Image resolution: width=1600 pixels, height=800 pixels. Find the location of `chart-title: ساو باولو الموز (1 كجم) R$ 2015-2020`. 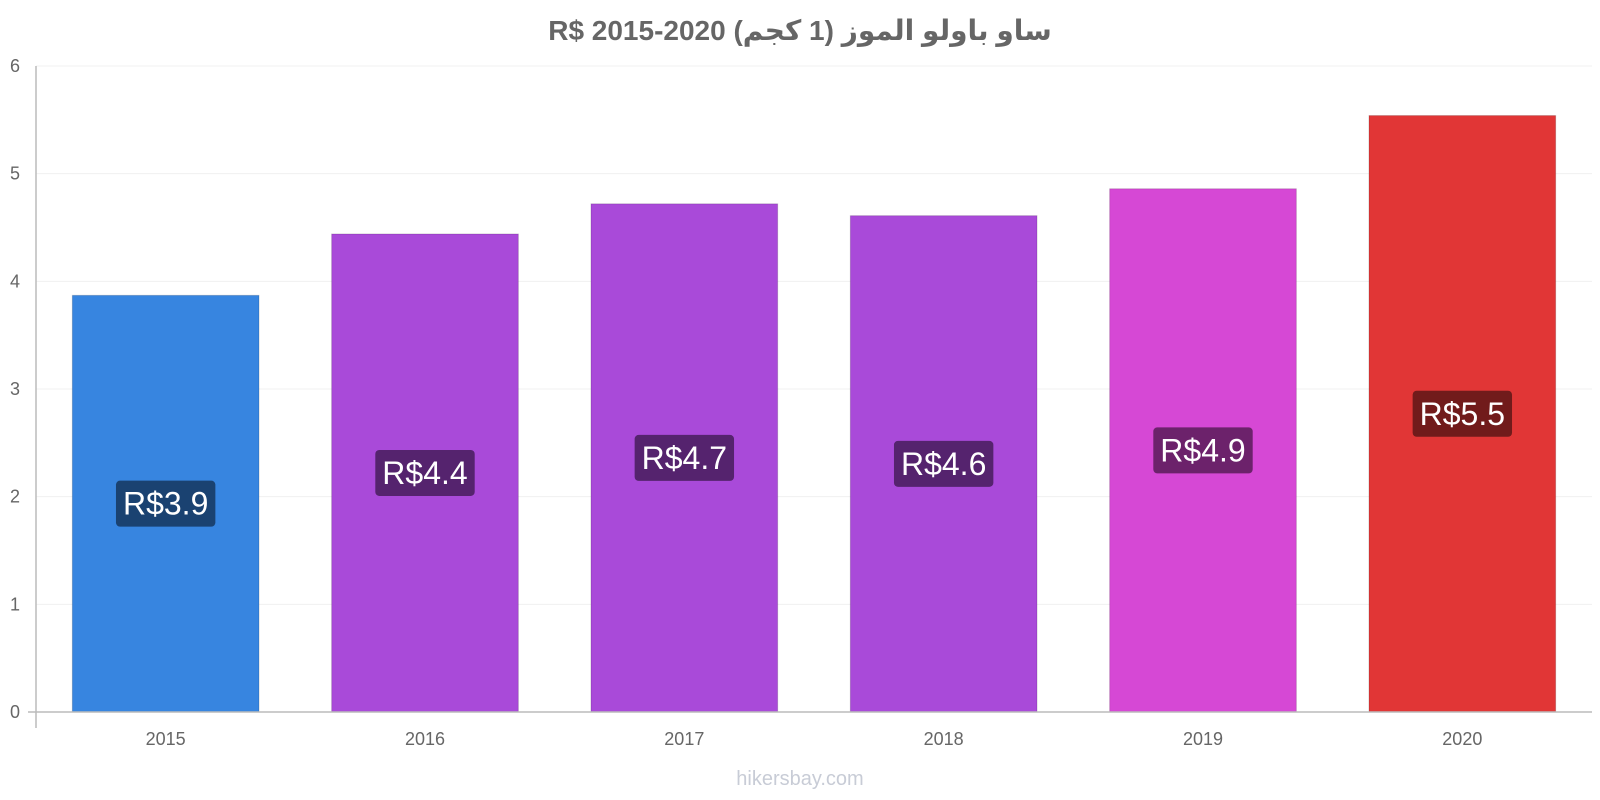

chart-title: ساو باولو الموز (1 كجم) R$ 2015-2020 is located at coordinates (800, 30).